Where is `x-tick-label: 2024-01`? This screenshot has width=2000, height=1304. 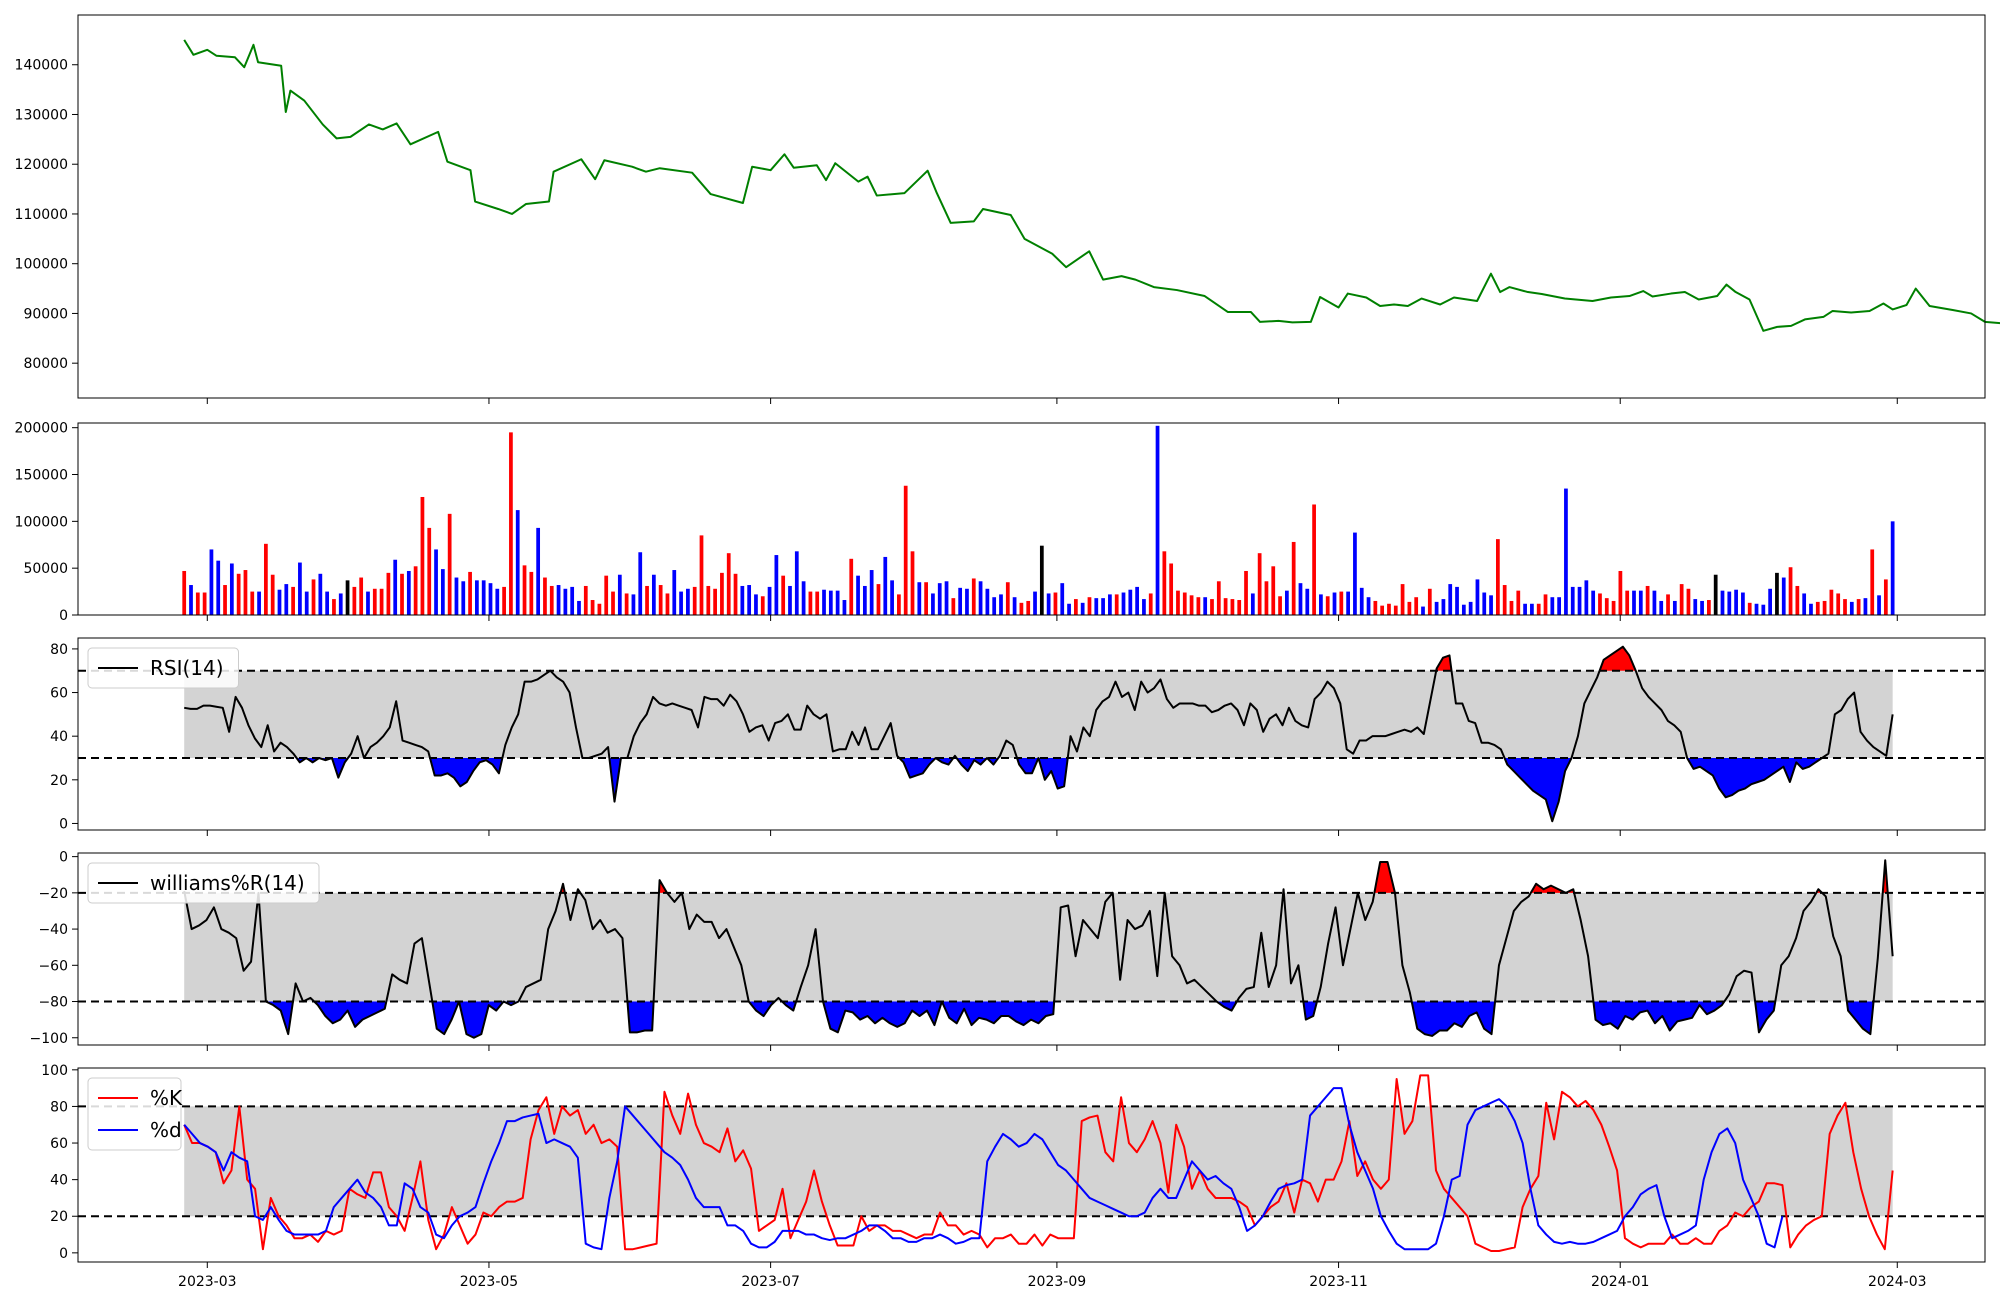
x-tick-label: 2024-01 is located at coordinates (1620, 1282).